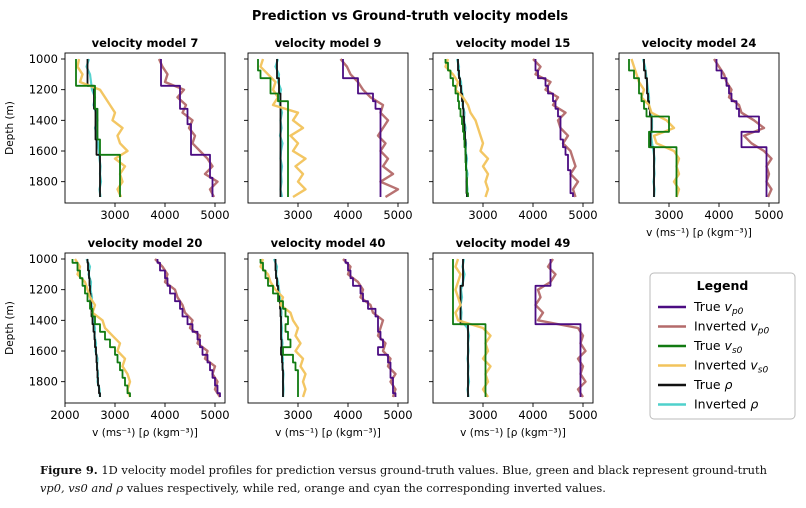  What do you see at coordinates (513, 243) in the screenshot?
I see `panel-title: velocity model 49` at bounding box center [513, 243].